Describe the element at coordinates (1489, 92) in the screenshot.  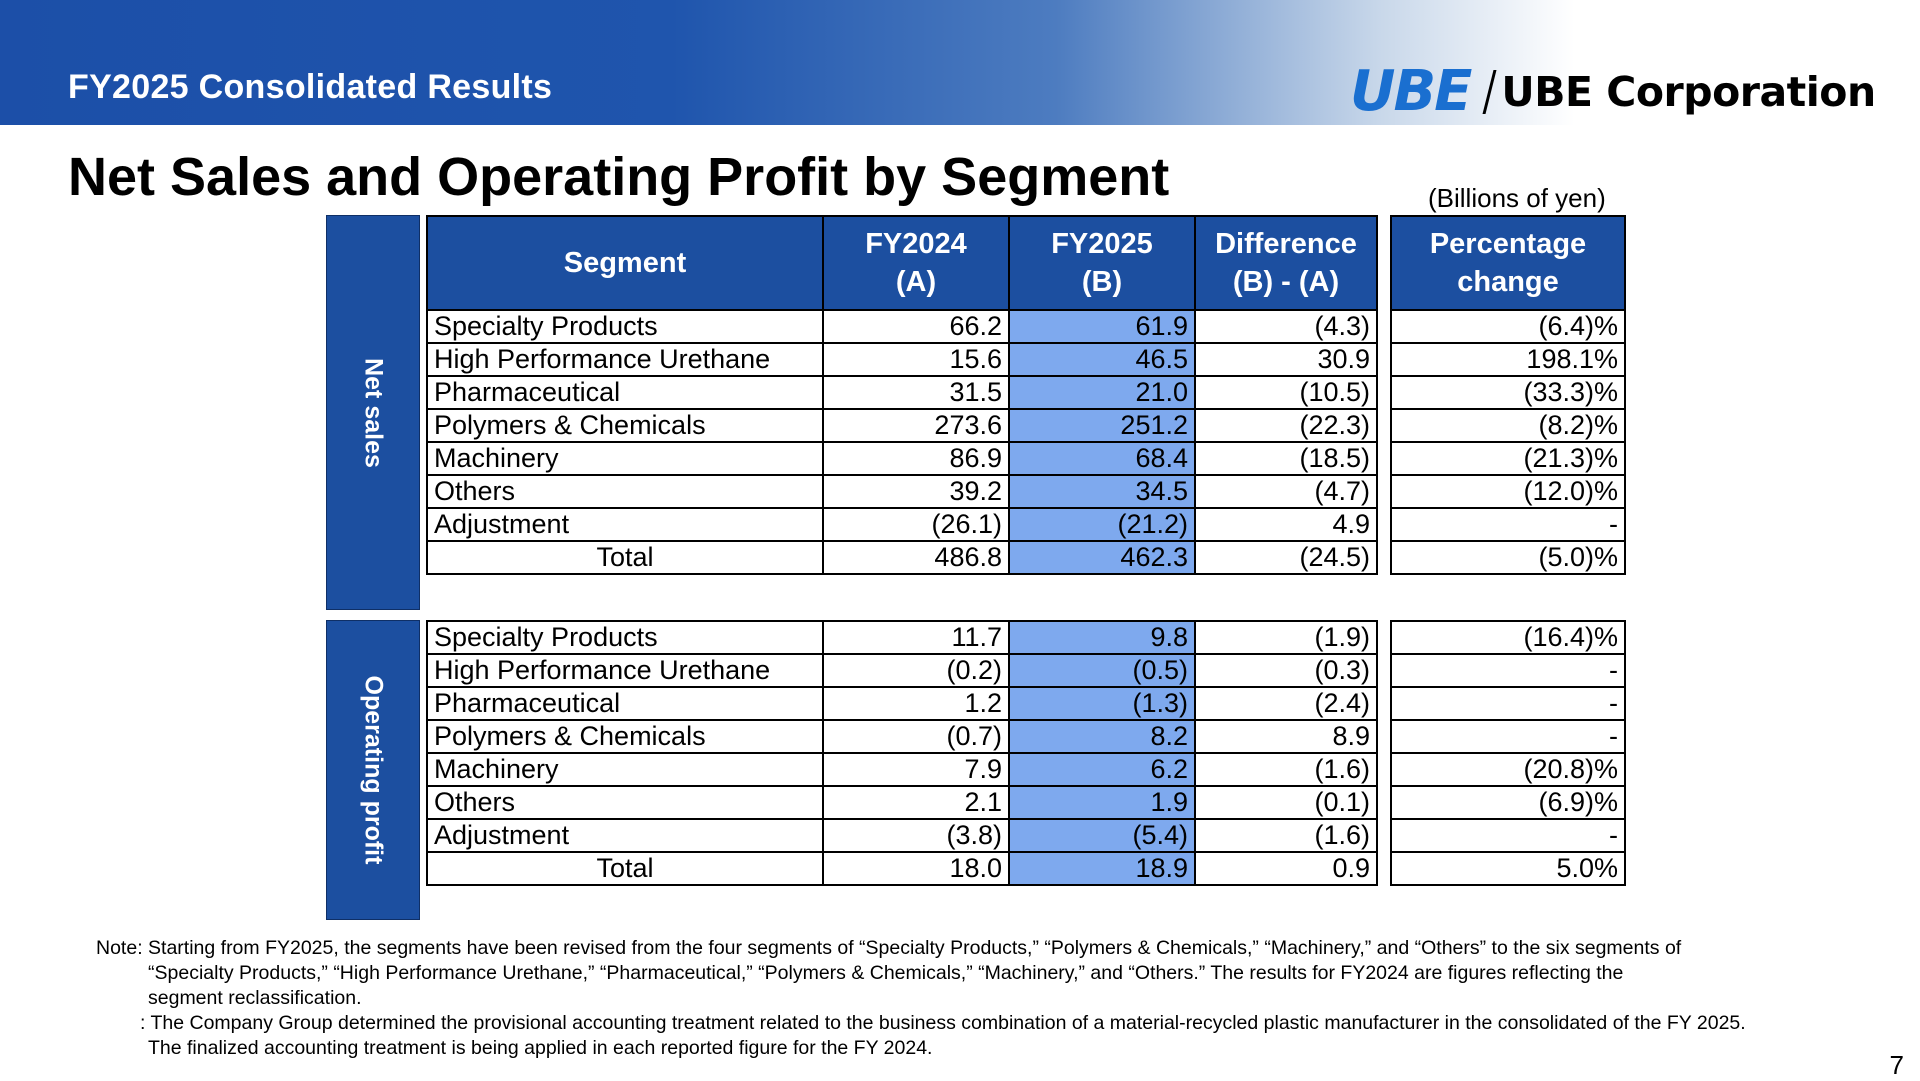
I see `logo-divider` at that location.